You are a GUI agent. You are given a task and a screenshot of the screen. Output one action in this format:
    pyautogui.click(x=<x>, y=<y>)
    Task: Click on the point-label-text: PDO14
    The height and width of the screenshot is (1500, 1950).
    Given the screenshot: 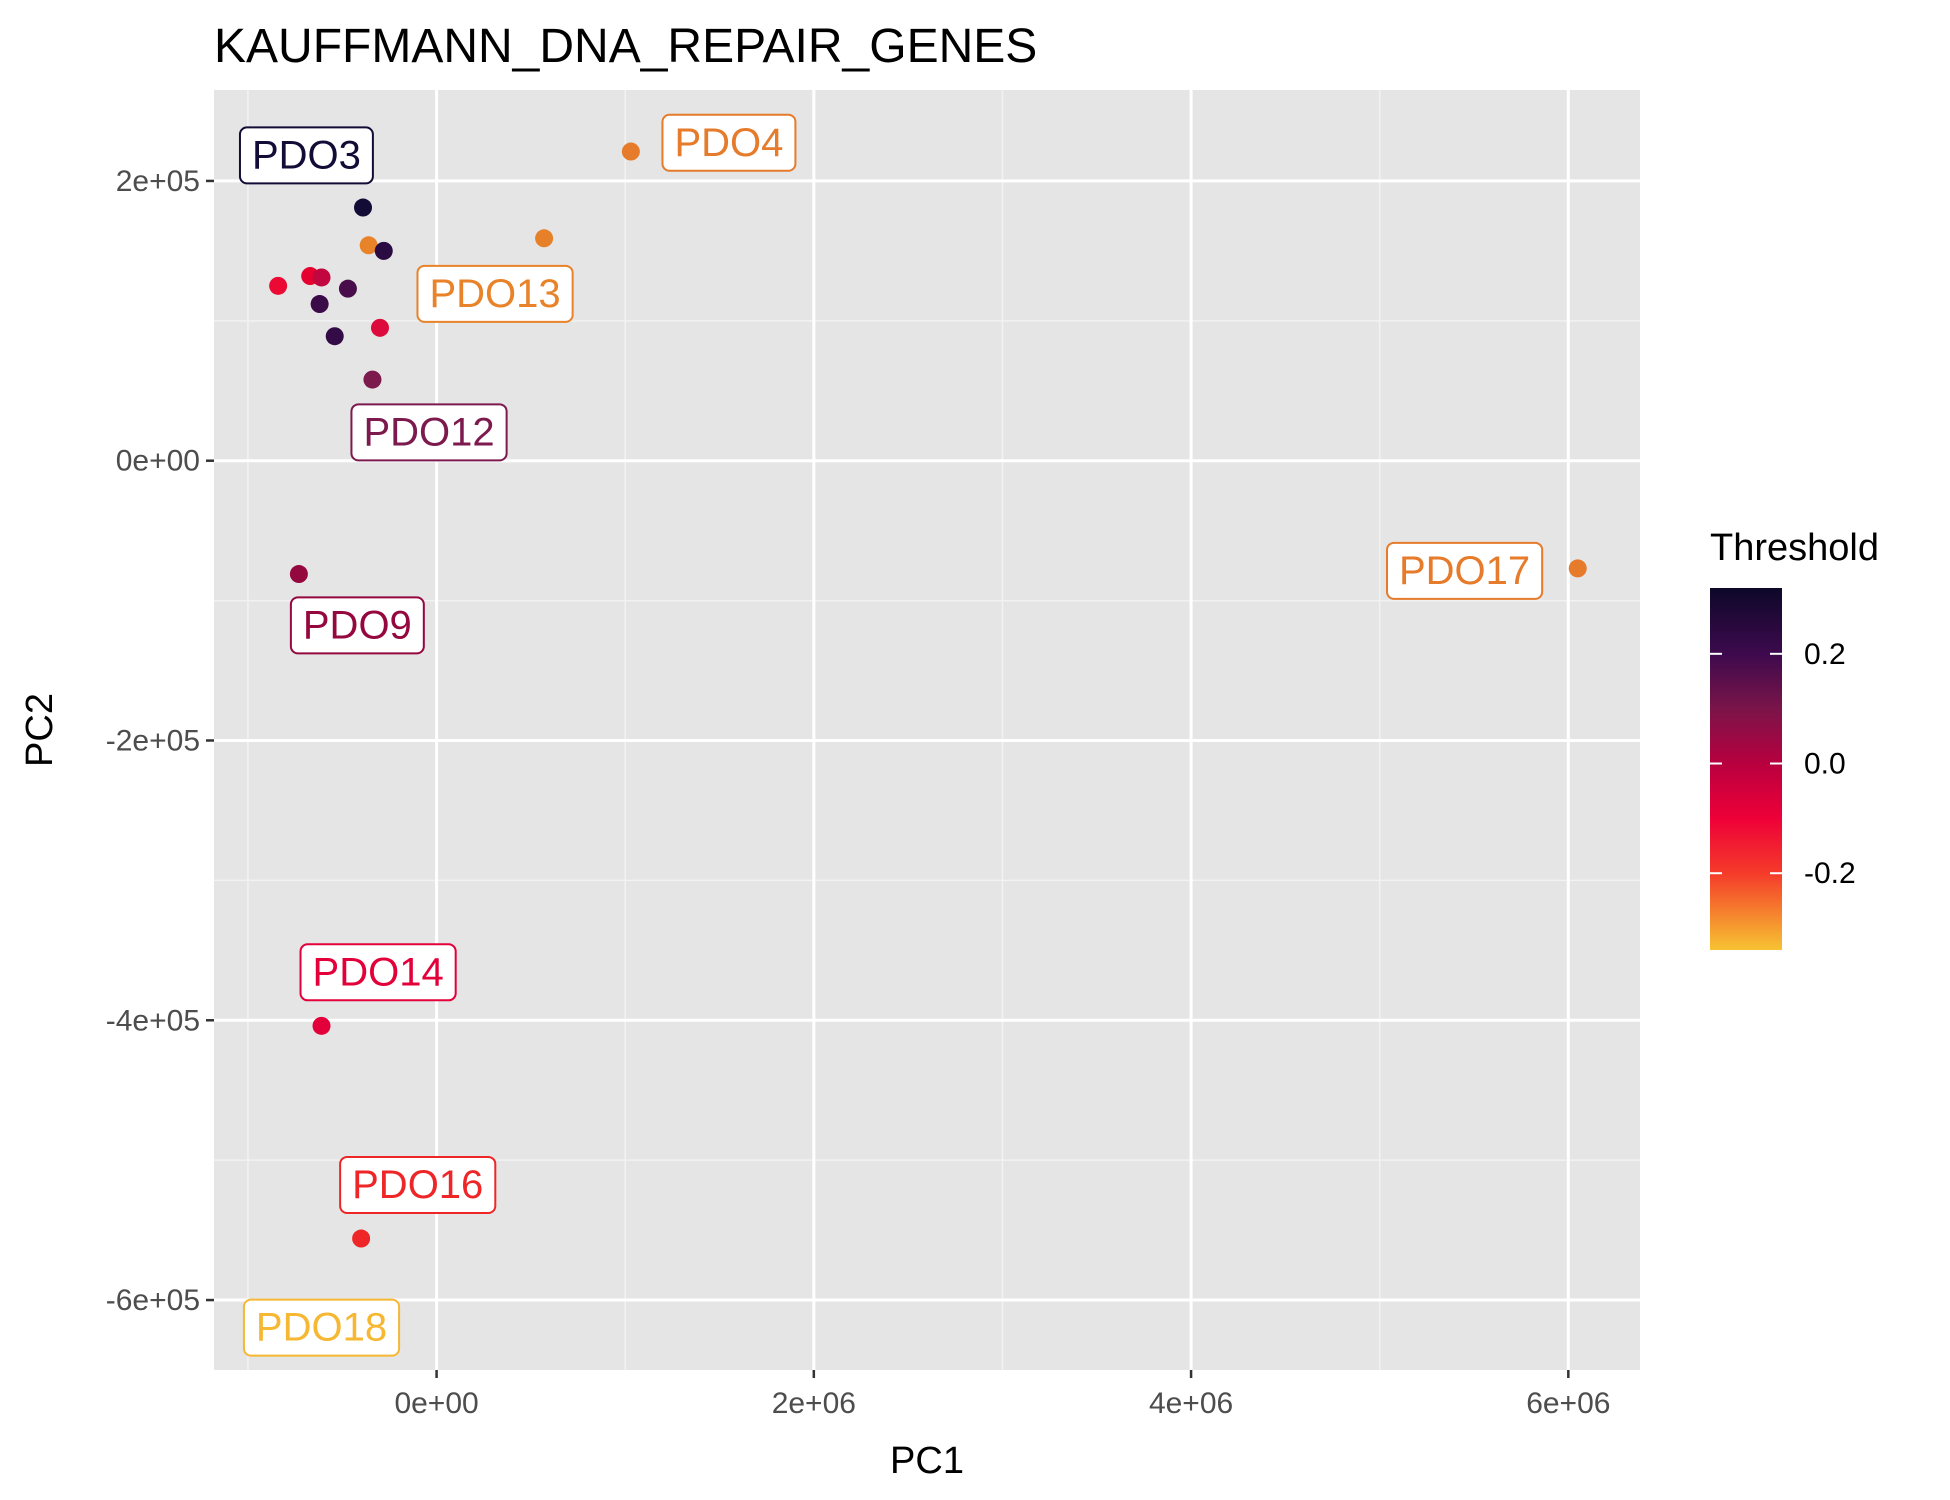 What is the action you would take?
    pyautogui.click(x=378, y=972)
    